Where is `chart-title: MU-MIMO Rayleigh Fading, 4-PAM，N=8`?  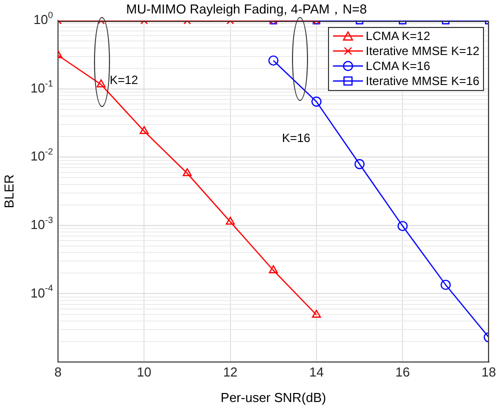 chart-title: MU-MIMO Rayleigh Fading, 4-PAM，N=8 is located at coordinates (246, 8).